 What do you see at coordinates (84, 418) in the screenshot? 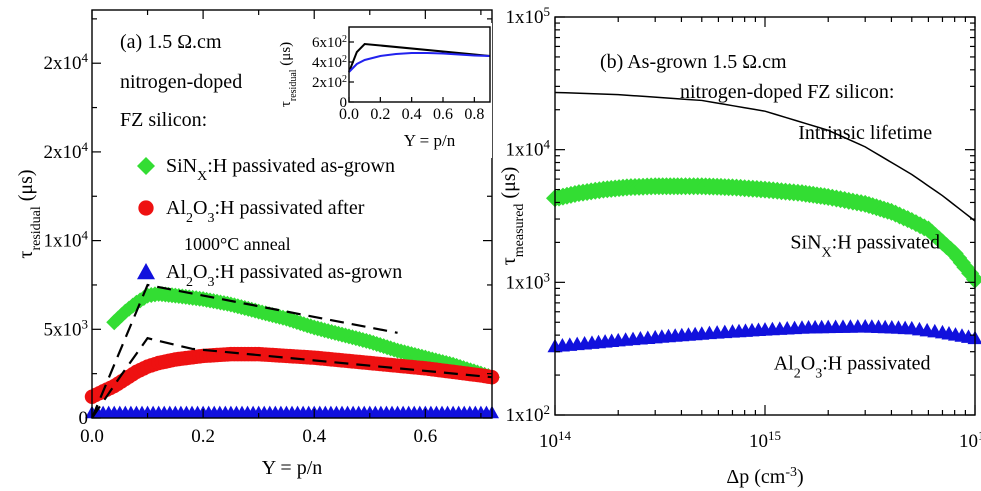
I see `y-tick-label: 0` at bounding box center [84, 418].